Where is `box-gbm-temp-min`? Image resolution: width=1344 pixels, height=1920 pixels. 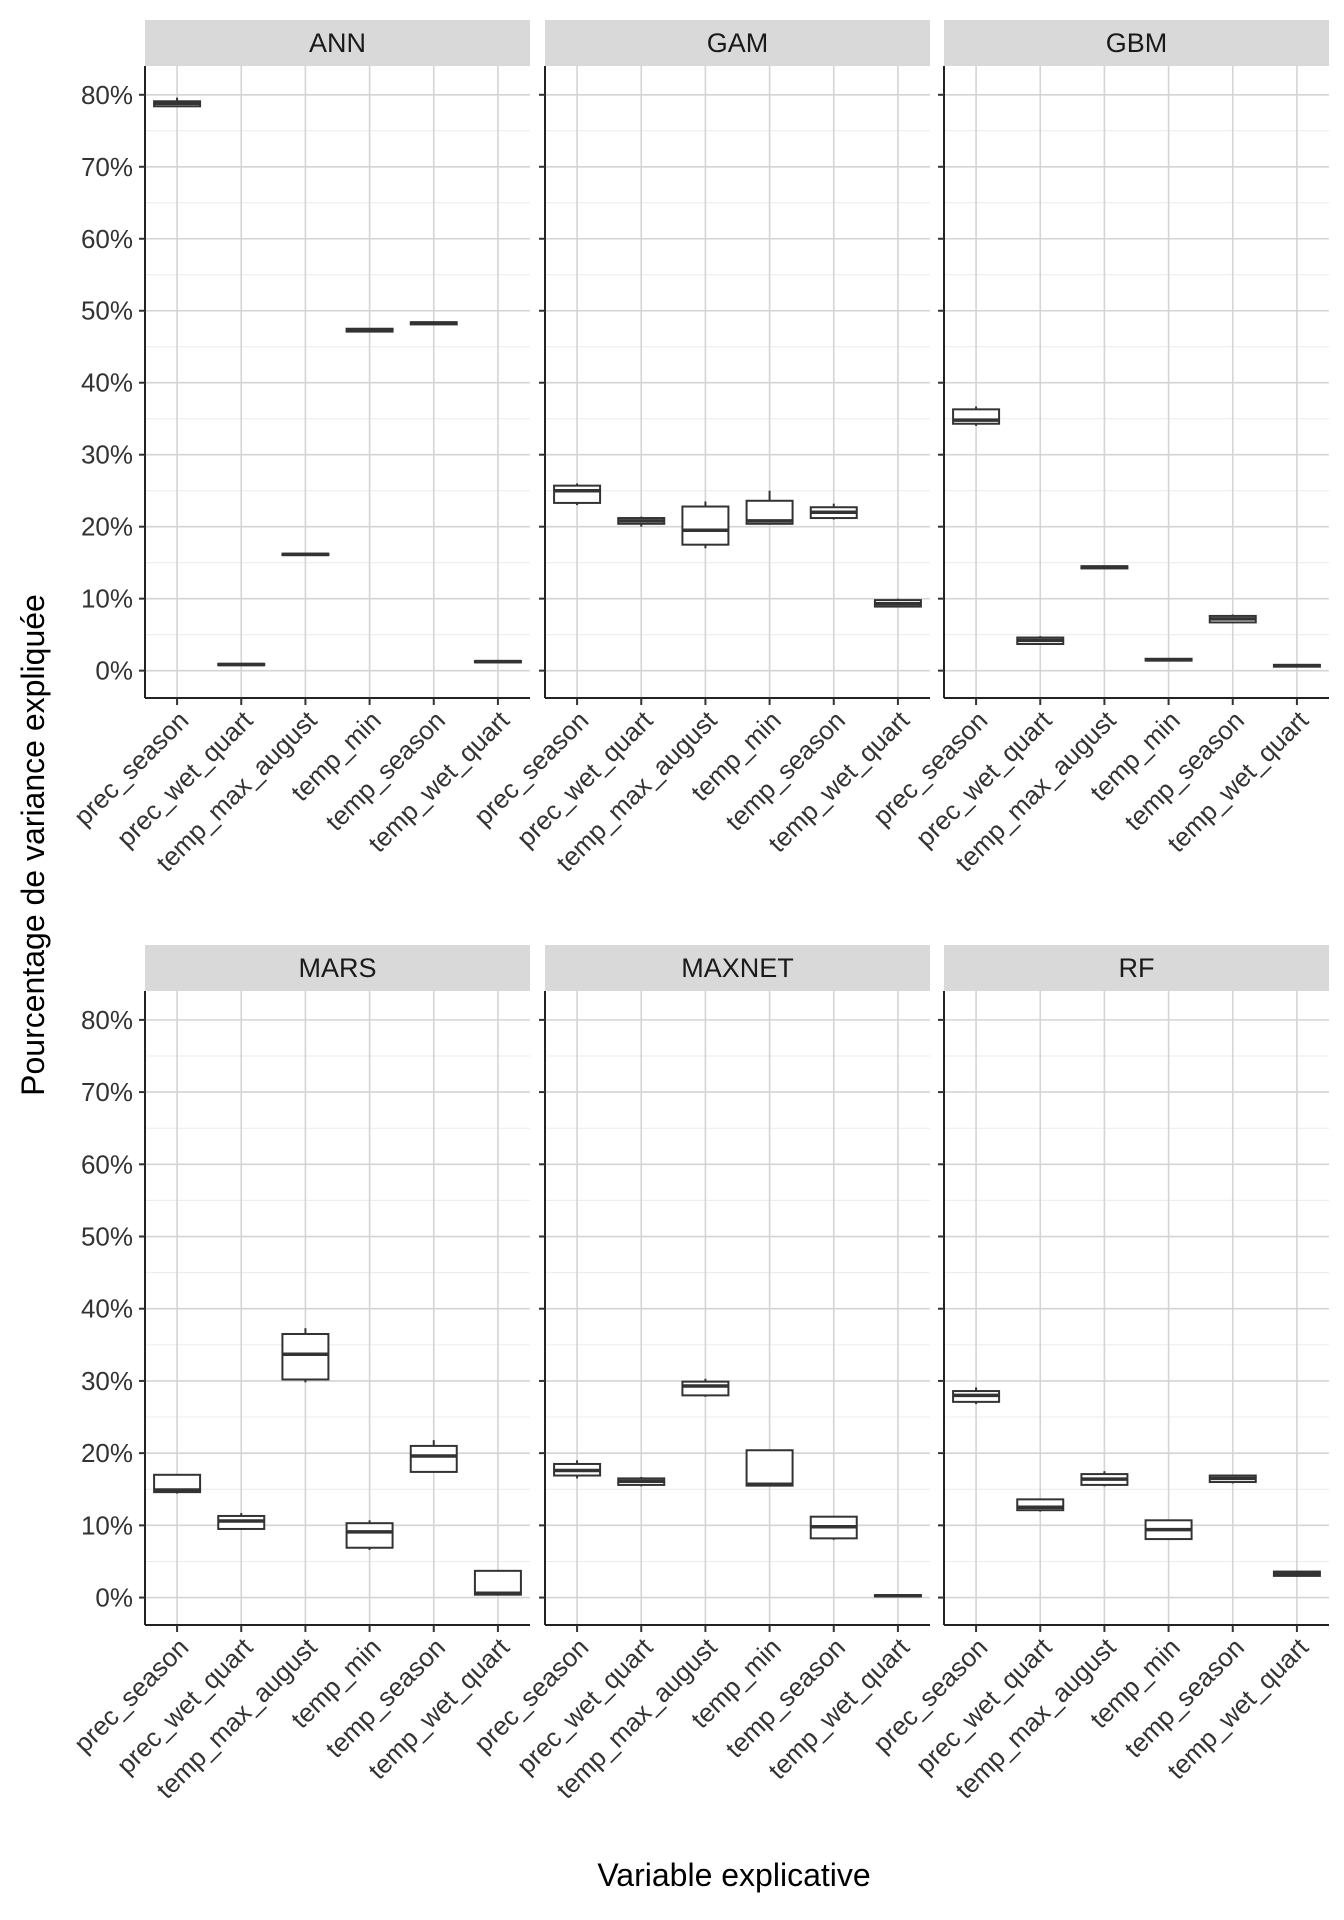 box-gbm-temp-min is located at coordinates (1168, 659).